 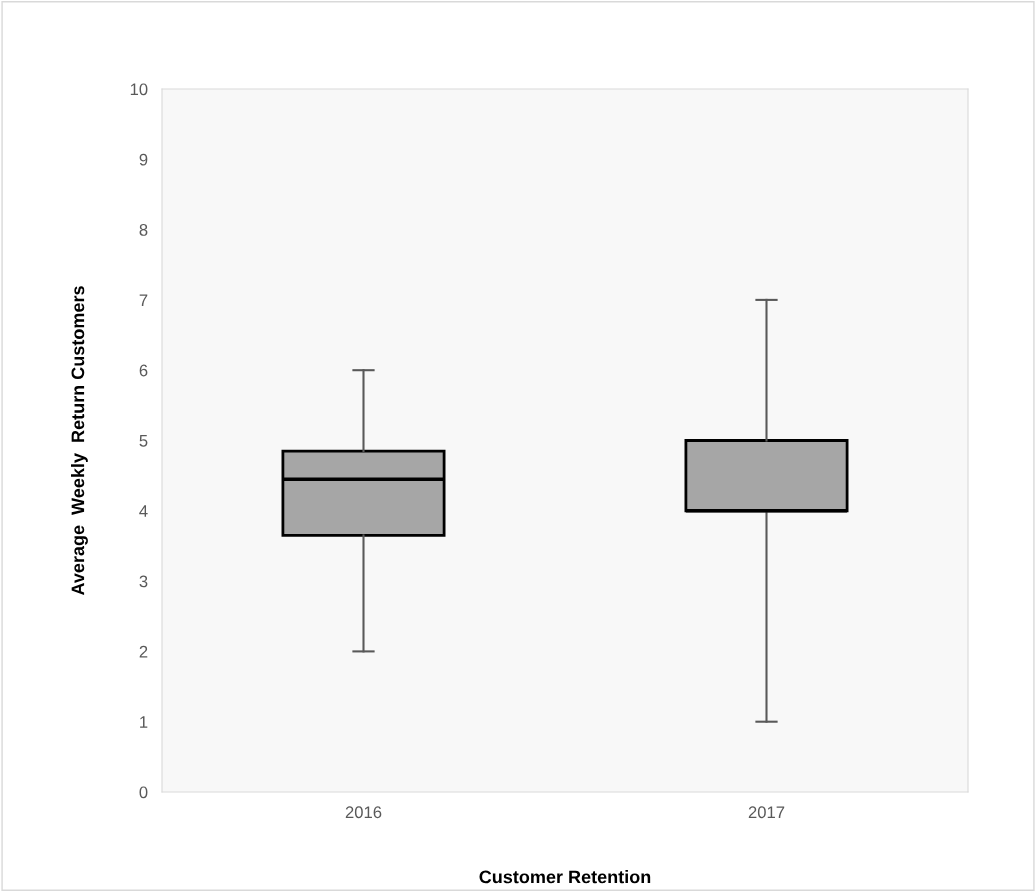 What do you see at coordinates (143, 300) in the screenshot?
I see `y-tick-label: 7` at bounding box center [143, 300].